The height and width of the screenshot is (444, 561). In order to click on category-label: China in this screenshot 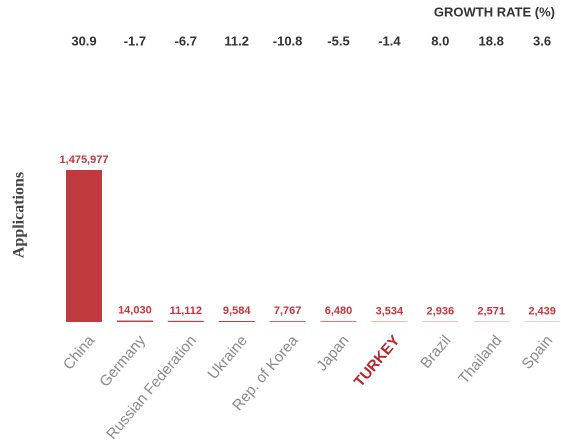, I will do `click(79, 352)`.